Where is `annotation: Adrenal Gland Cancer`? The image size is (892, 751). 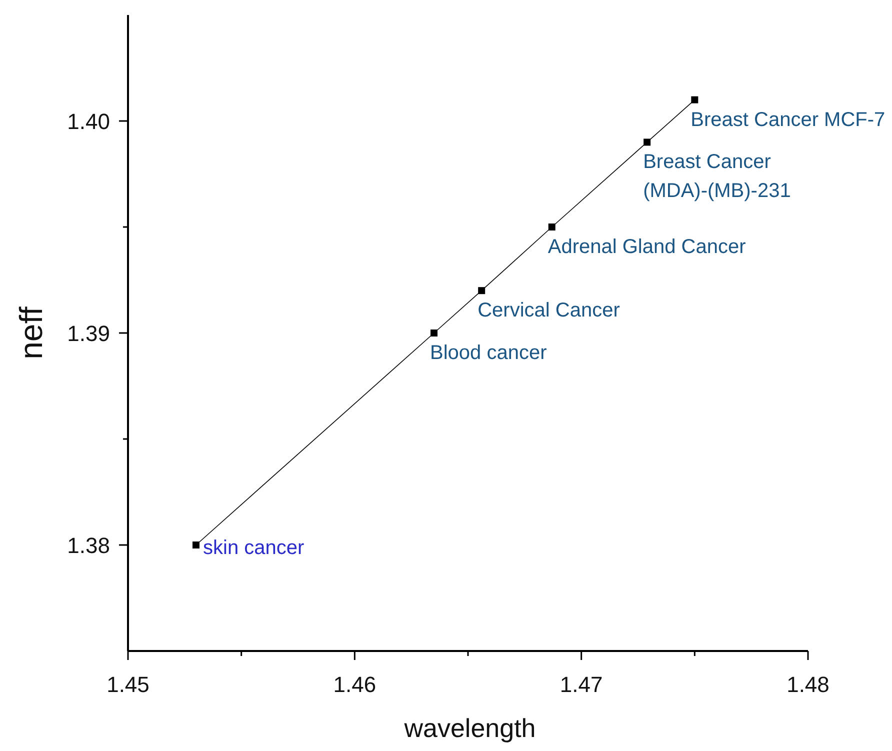
annotation: Adrenal Gland Cancer is located at coordinates (647, 247).